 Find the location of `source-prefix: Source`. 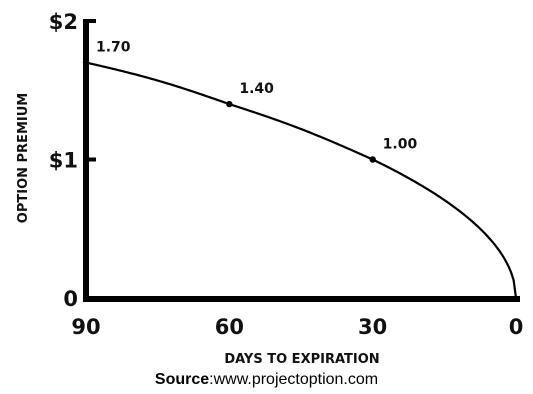

source-prefix: Source is located at coordinates (182, 379).